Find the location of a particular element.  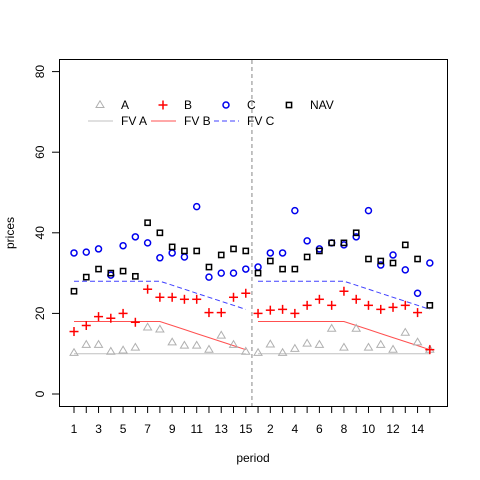

y-tick-label: 20 is located at coordinates (40, 313).